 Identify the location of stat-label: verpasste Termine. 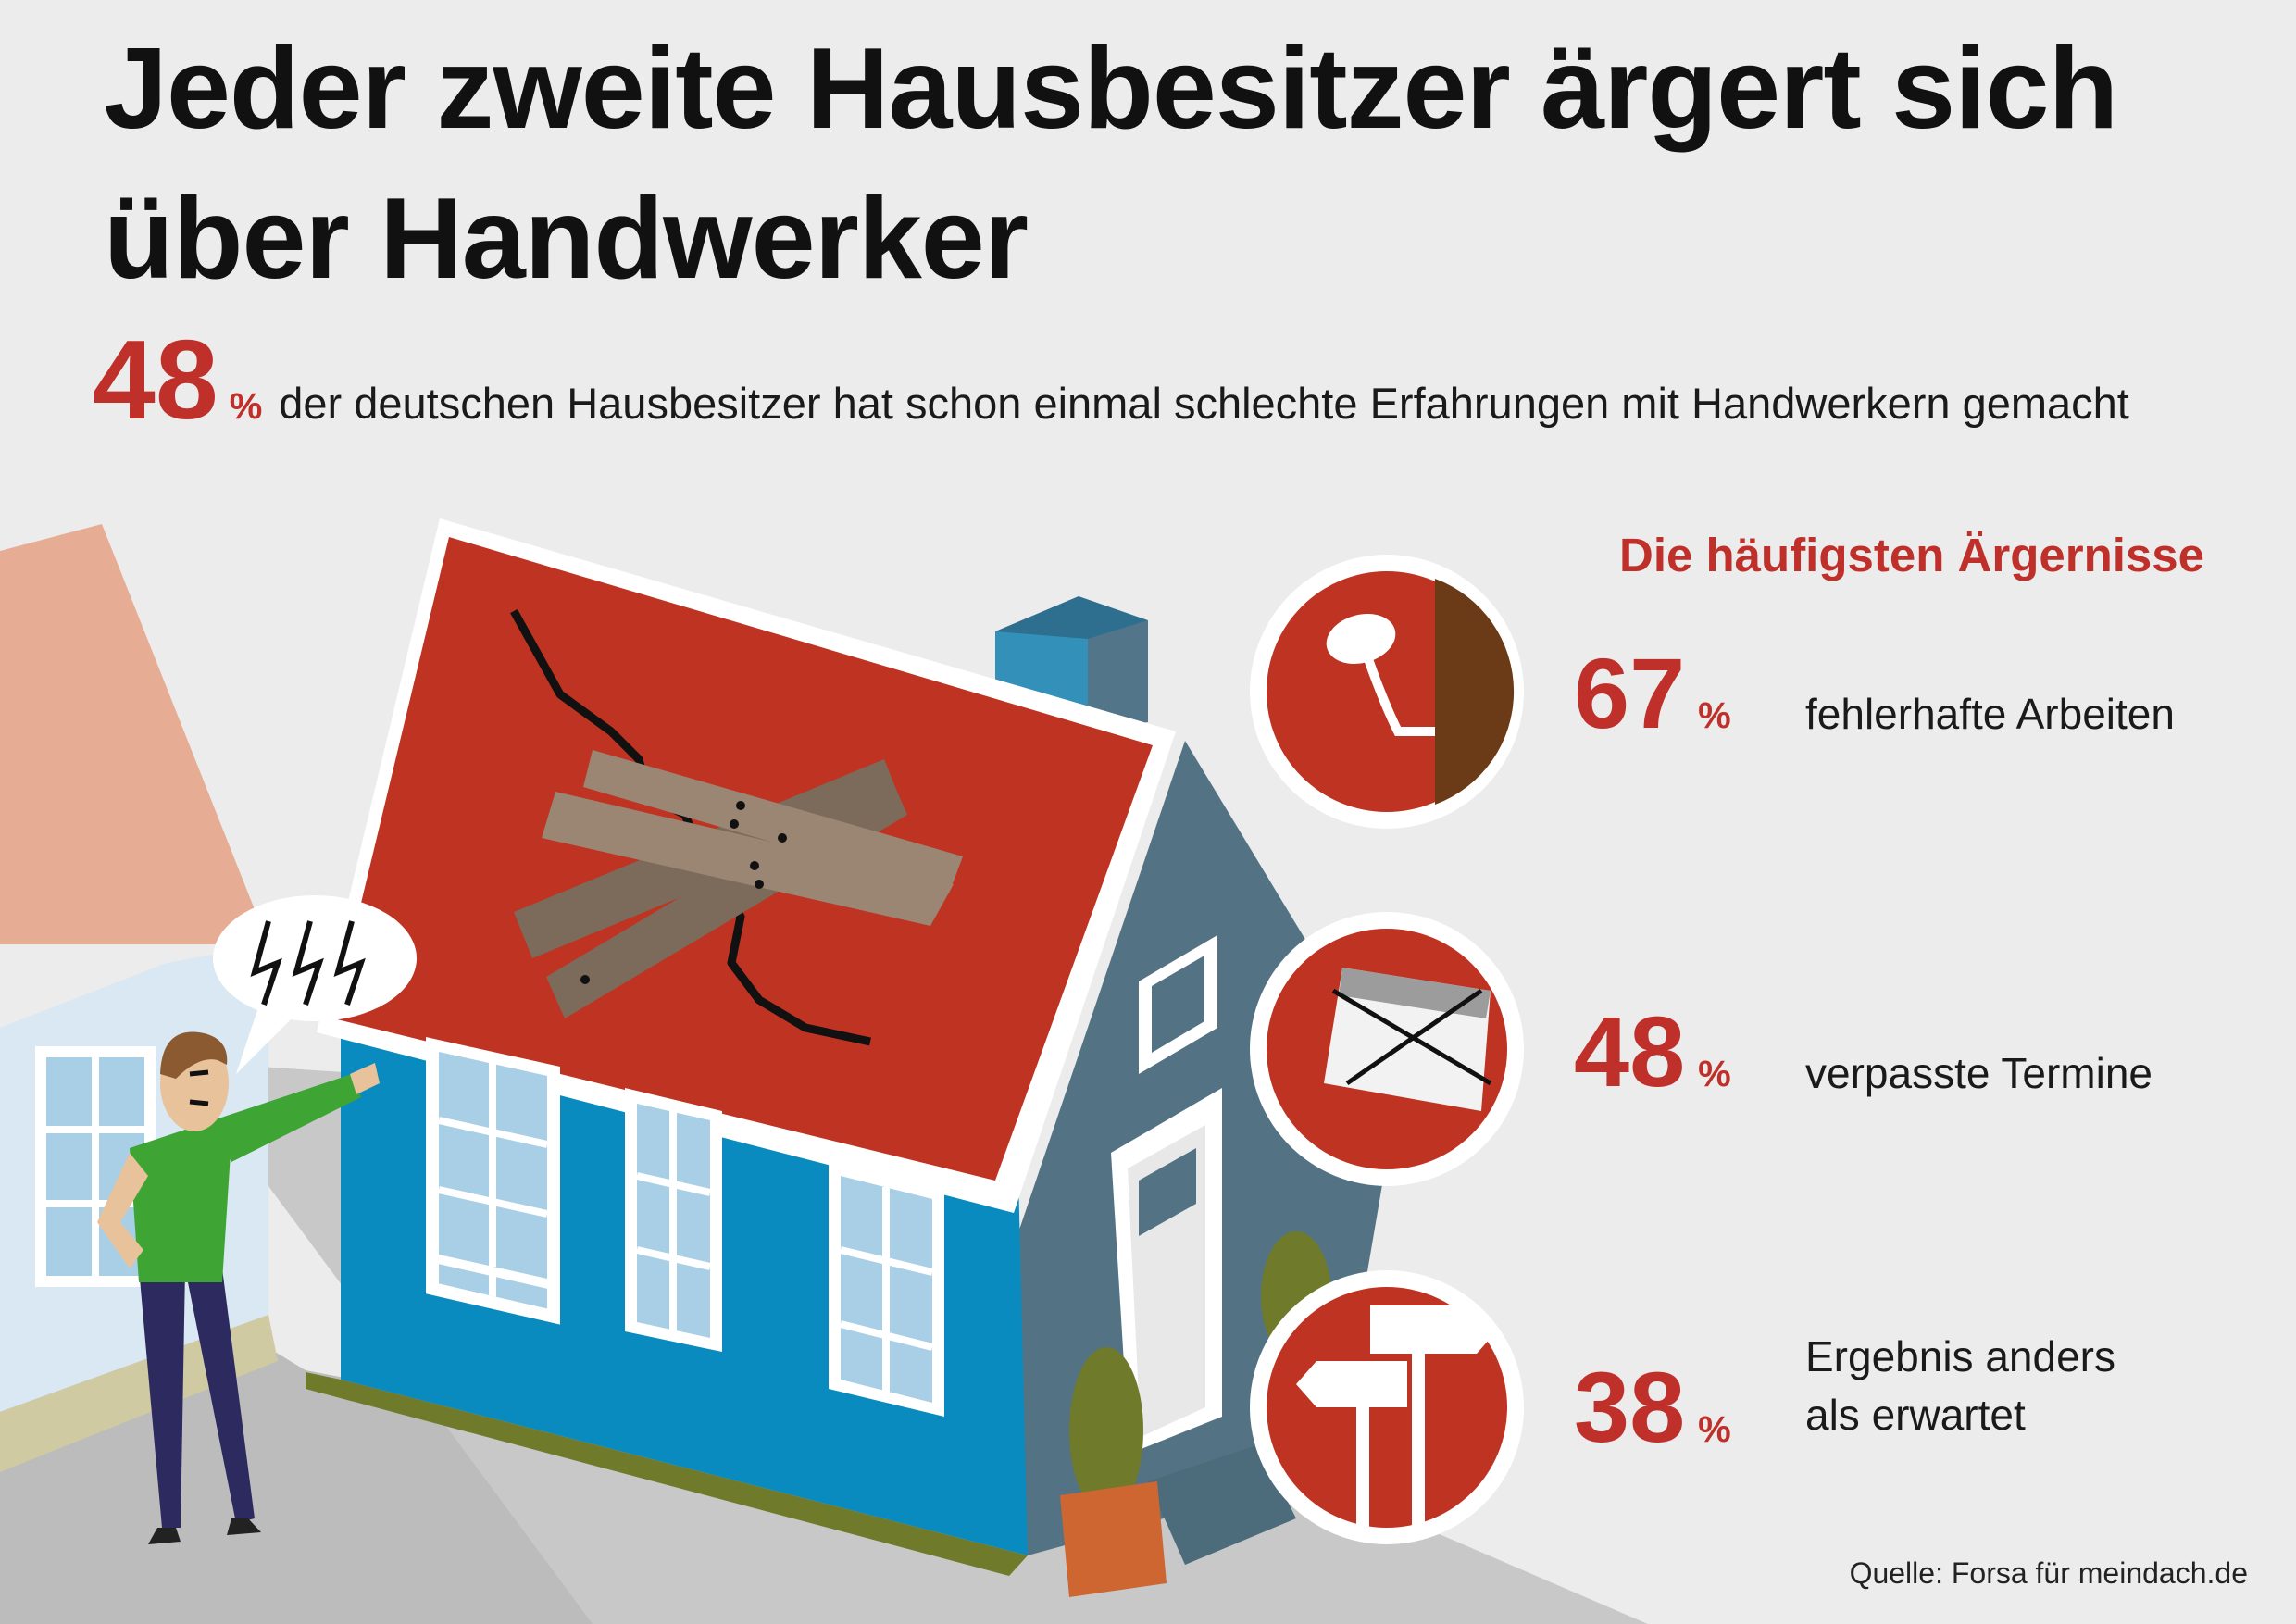
(1979, 1073).